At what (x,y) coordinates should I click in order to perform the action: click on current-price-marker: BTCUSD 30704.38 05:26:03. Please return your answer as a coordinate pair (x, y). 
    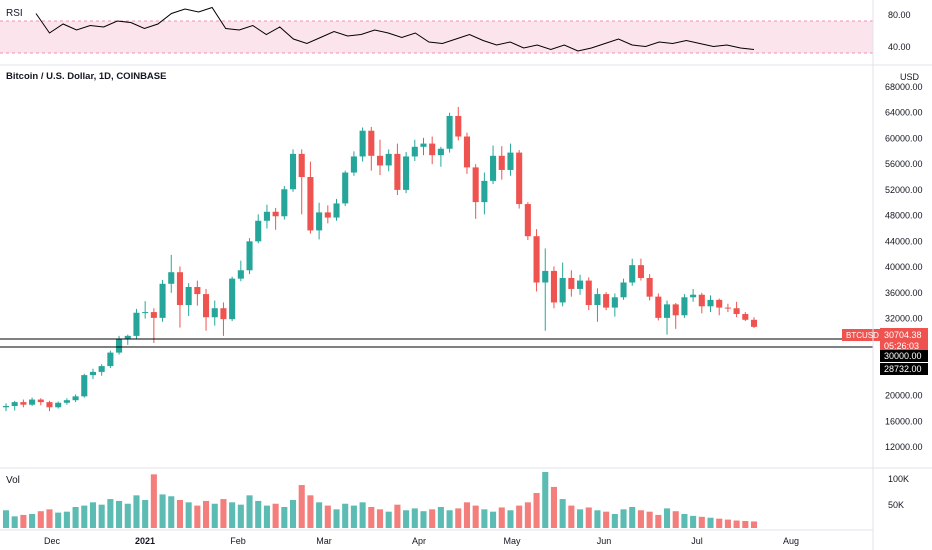
    Looking at the image, I should click on (885, 340).